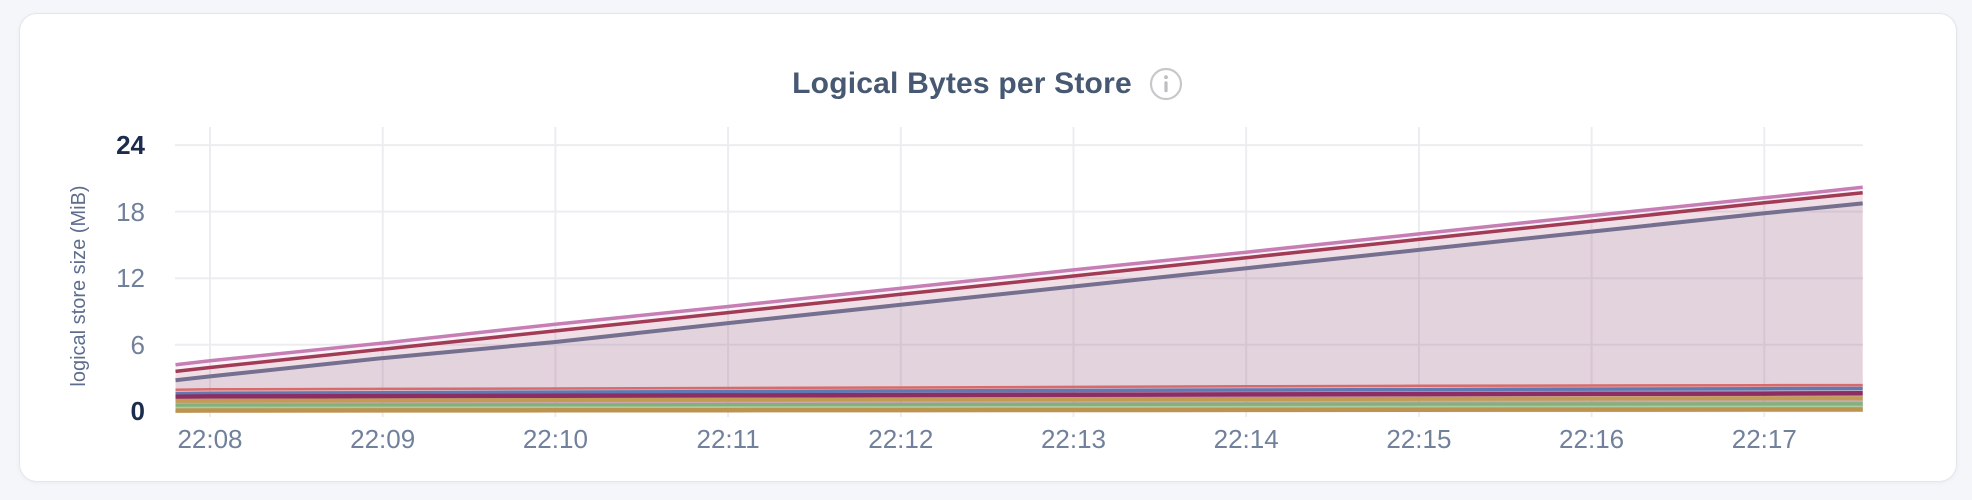 Image resolution: width=1972 pixels, height=500 pixels. I want to click on x-tick-label: 22:12, so click(901, 439).